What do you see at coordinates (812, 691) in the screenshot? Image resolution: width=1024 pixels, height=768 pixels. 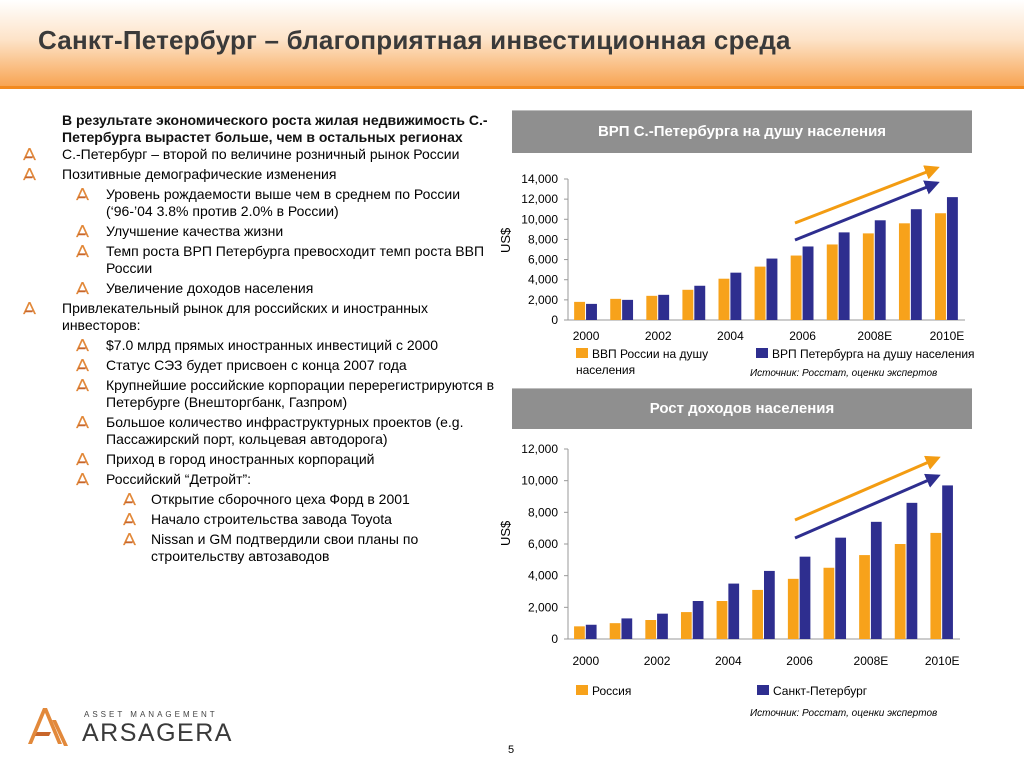 I see `chart2-legend-item-2: Санкт-Петербург` at bounding box center [812, 691].